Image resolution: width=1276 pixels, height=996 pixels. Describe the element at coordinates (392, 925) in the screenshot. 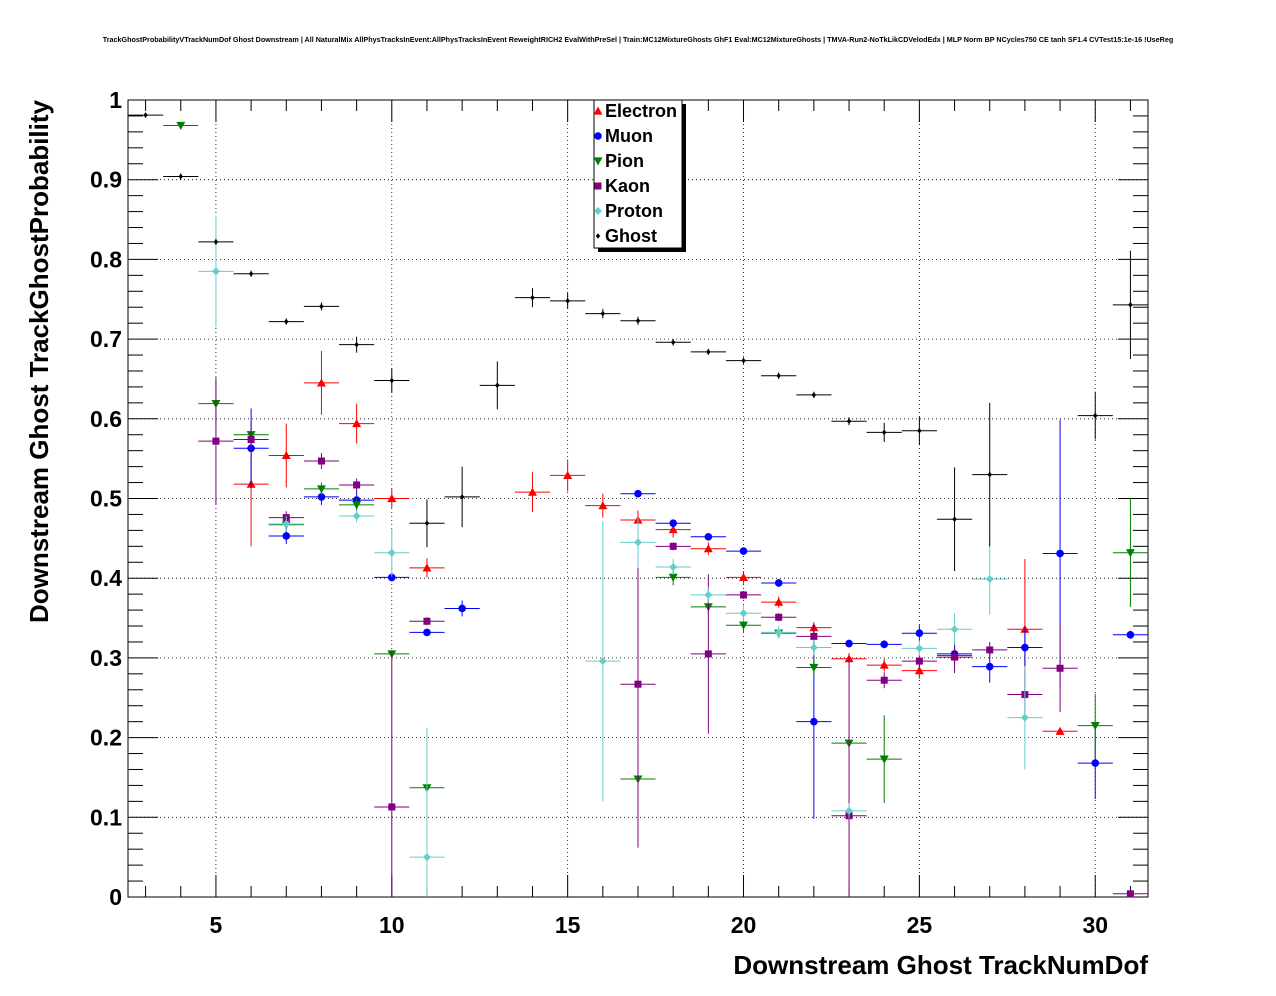

I see `x-tick-label: 10` at that location.